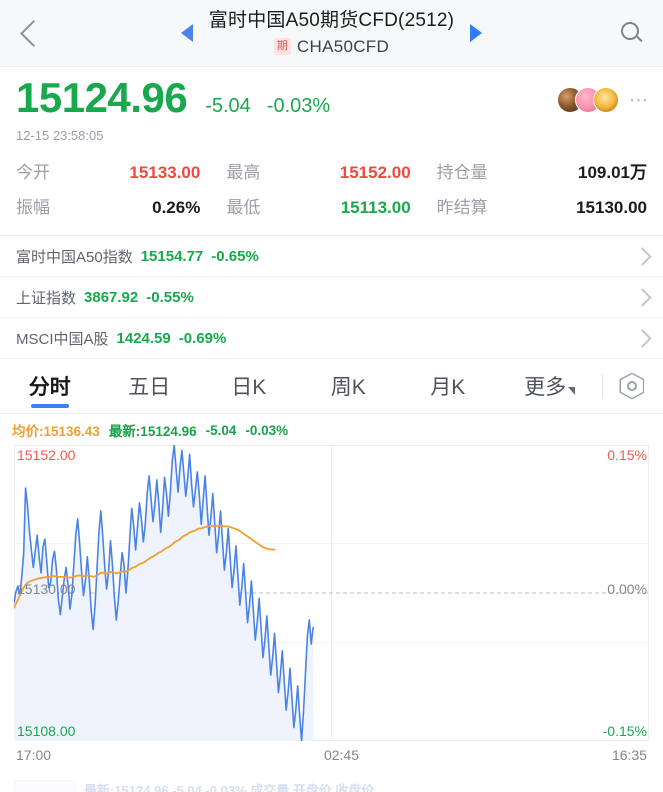 This screenshot has height=792, width=663. I want to click on stat-label: 振幅, so click(33, 207).